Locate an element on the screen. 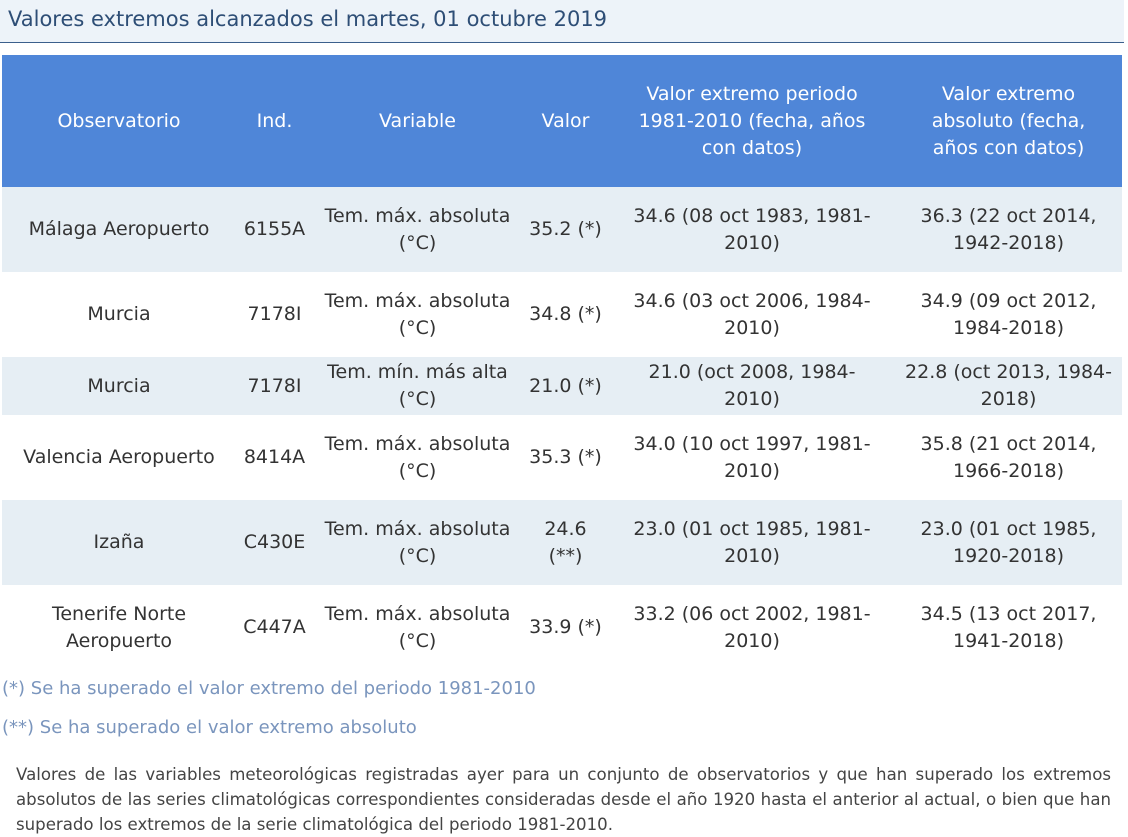  cell-variable: Tem. mín. más alta (°C) is located at coordinates (417, 386).